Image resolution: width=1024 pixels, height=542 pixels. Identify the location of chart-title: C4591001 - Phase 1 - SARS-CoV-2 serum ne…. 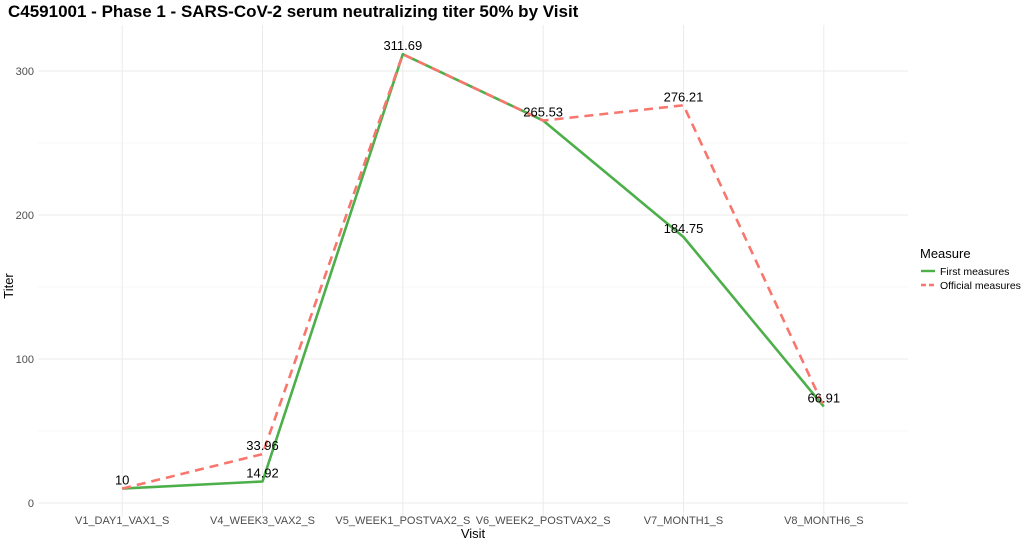
(293, 11).